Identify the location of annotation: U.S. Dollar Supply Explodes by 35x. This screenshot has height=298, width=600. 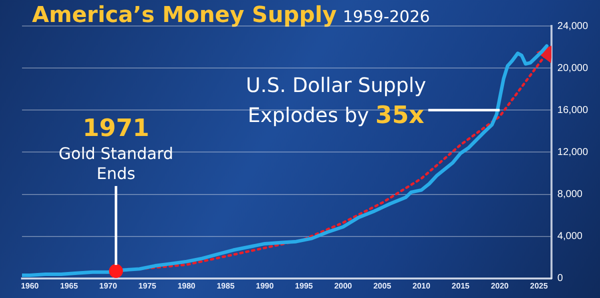
(336, 101).